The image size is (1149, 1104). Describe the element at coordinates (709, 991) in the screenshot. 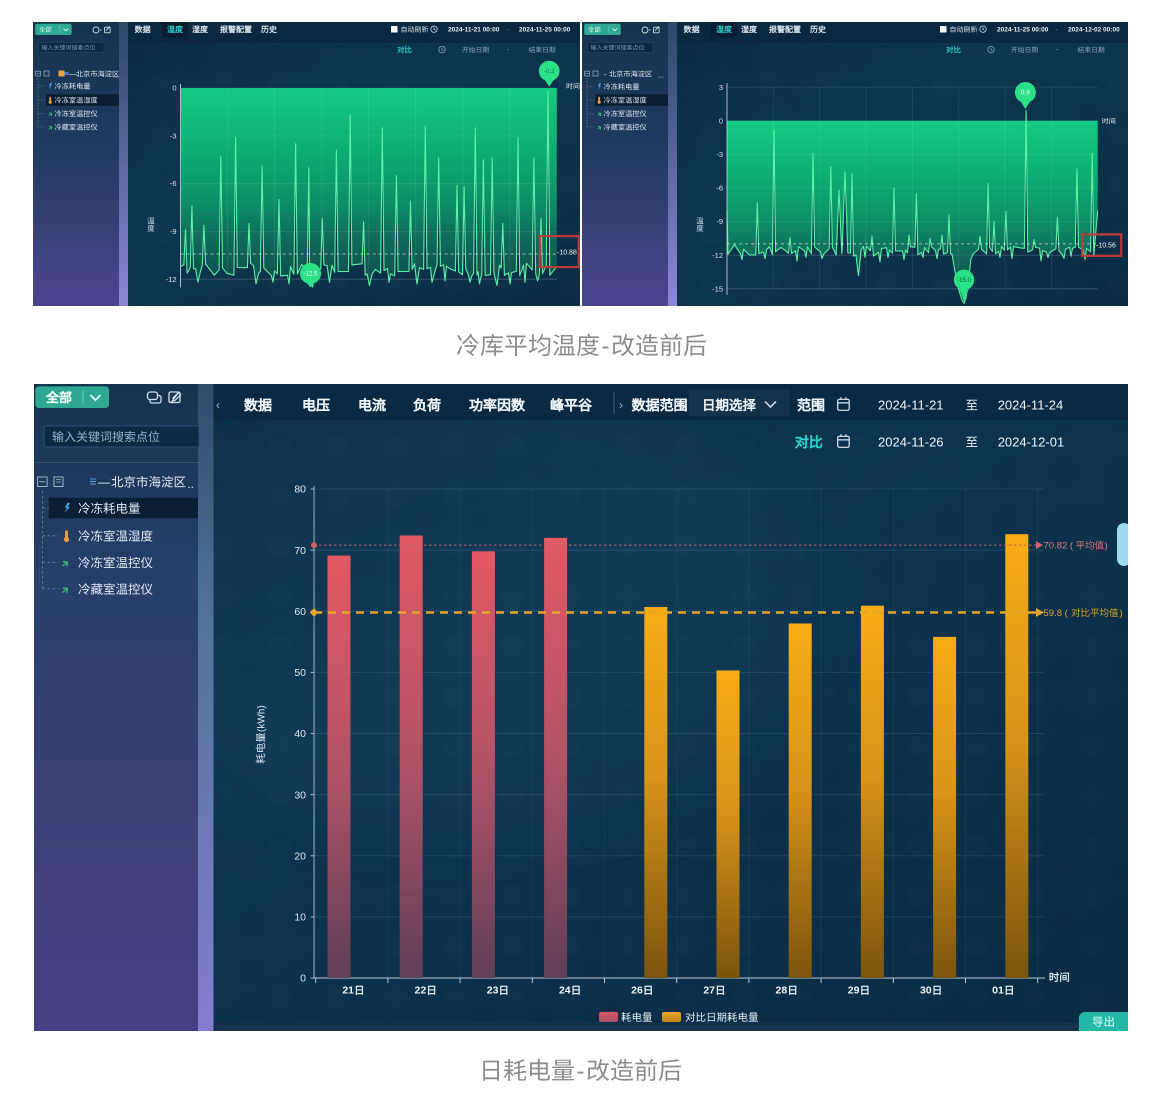

I see `svg-text: 27` at that location.